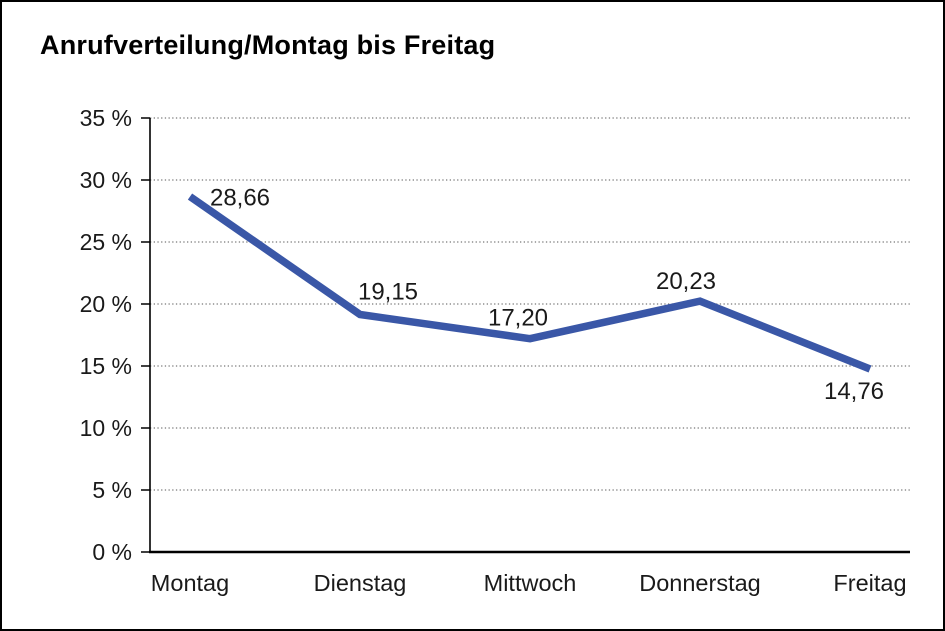 This screenshot has height=631, width=945. Describe the element at coordinates (106, 242) in the screenshot. I see `y-axis-tick-label: 25 %` at that location.